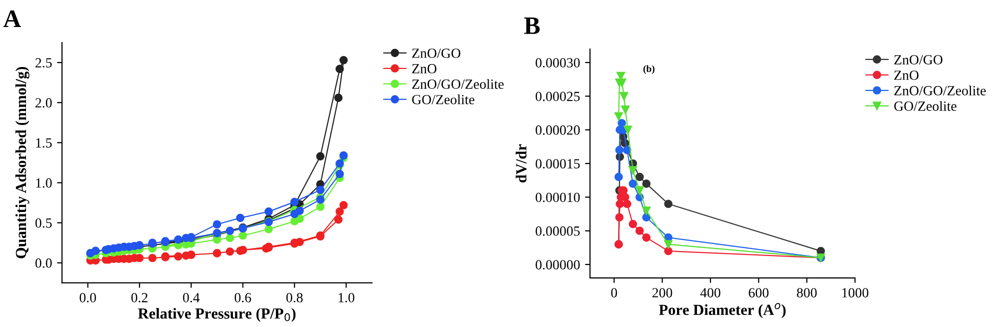  I want to click on x-axis-title: Relative Pressure (P/P$_{0}$), so click(217, 315).